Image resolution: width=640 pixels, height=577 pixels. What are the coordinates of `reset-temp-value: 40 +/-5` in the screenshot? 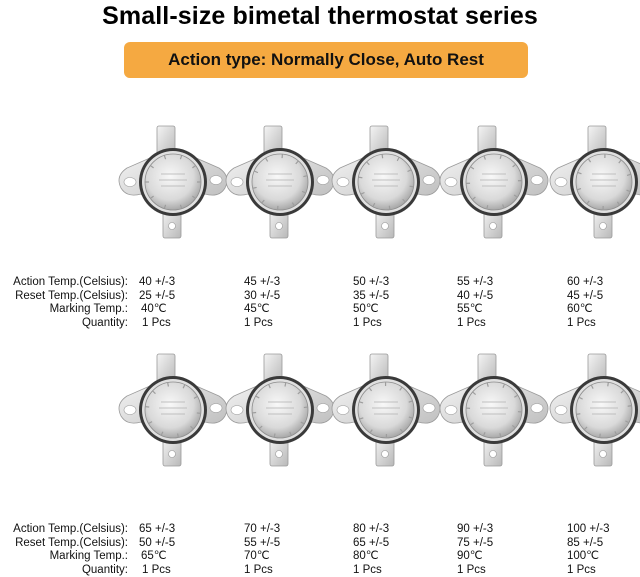 It's located at (493, 297).